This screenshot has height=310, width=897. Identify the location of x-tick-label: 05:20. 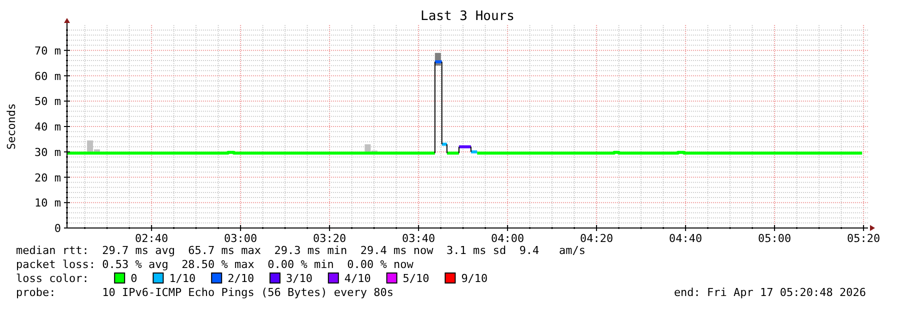
(863, 238).